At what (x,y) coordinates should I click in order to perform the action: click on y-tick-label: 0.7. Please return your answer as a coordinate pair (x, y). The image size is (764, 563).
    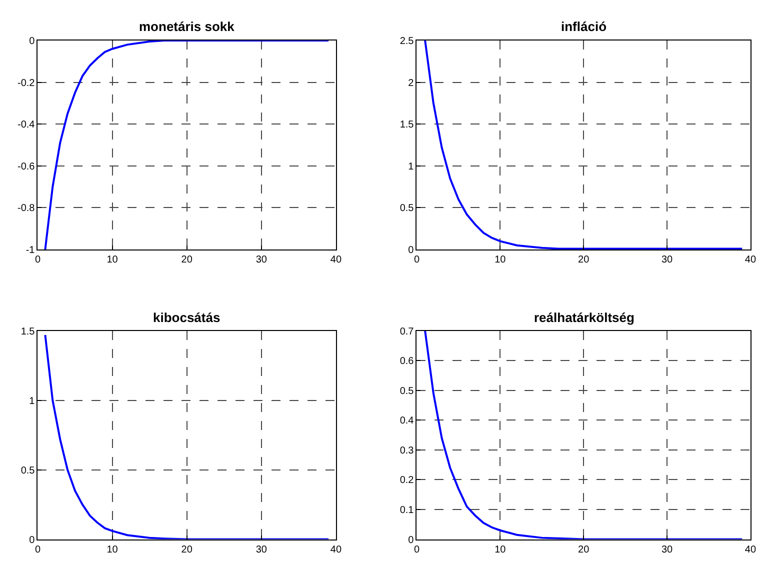
    Looking at the image, I should click on (407, 332).